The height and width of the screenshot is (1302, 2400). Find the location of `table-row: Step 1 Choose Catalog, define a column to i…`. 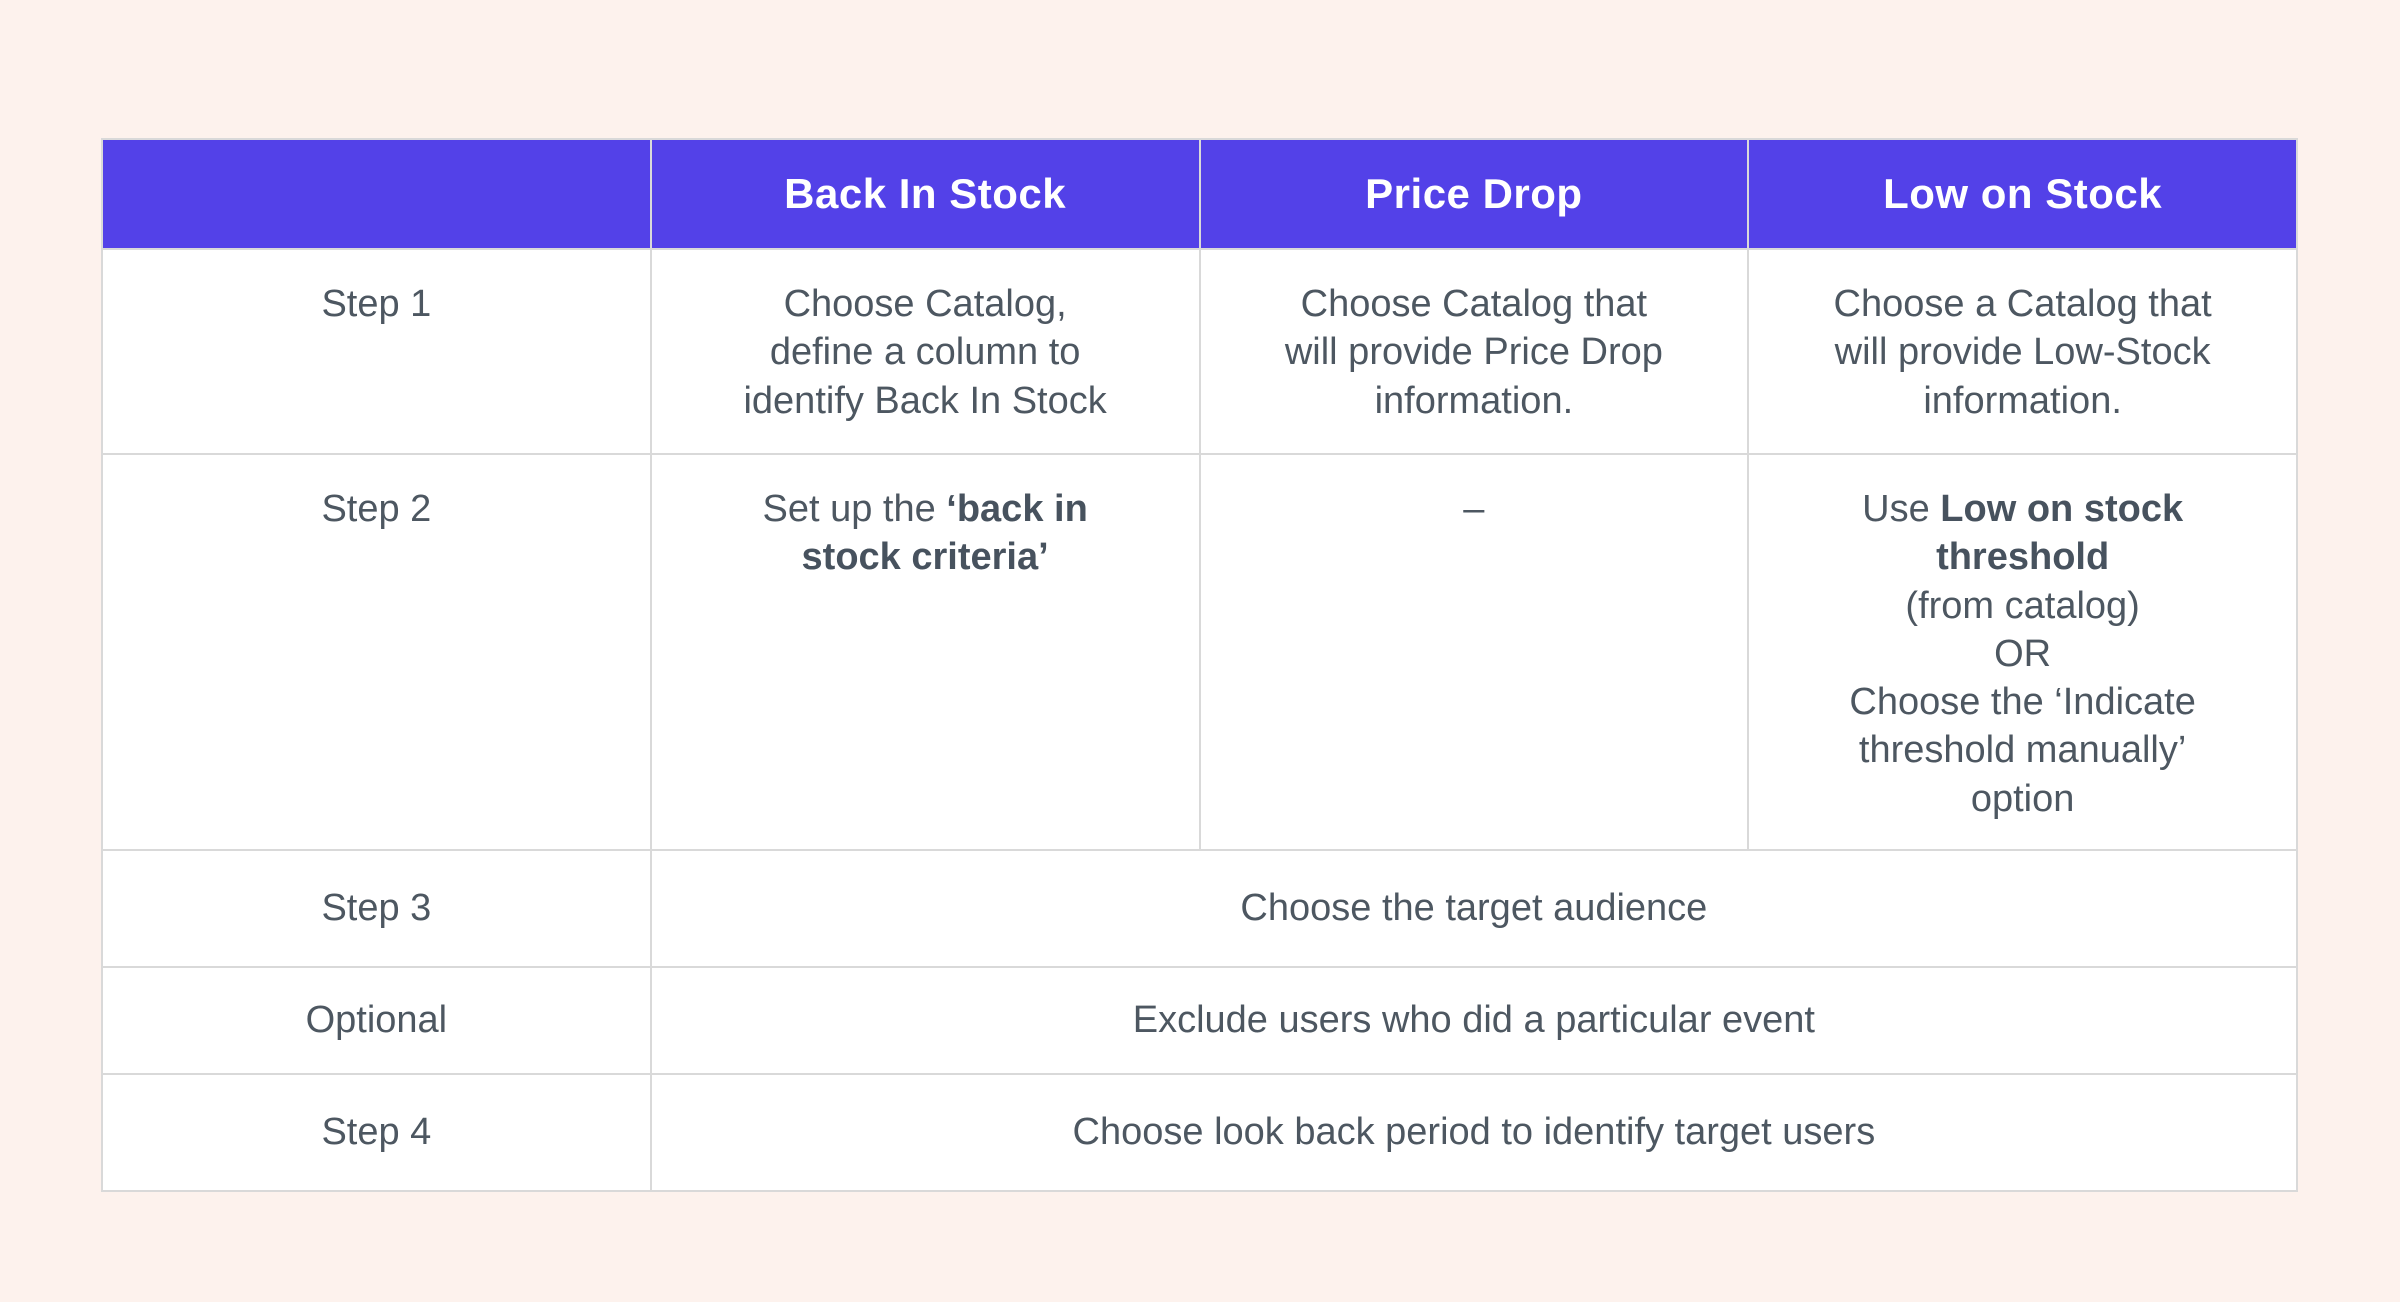

table-row: Step 1 Choose Catalog, define a column to i… is located at coordinates (1199, 351).